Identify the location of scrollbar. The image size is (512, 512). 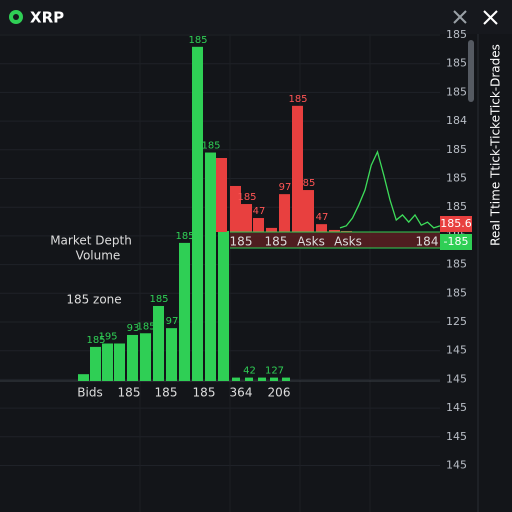
(471, 71).